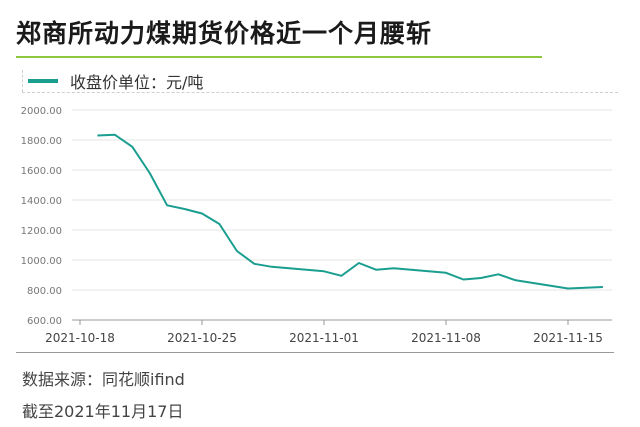  I want to click on x-tick-label: 2021-10-25, so click(202, 338).